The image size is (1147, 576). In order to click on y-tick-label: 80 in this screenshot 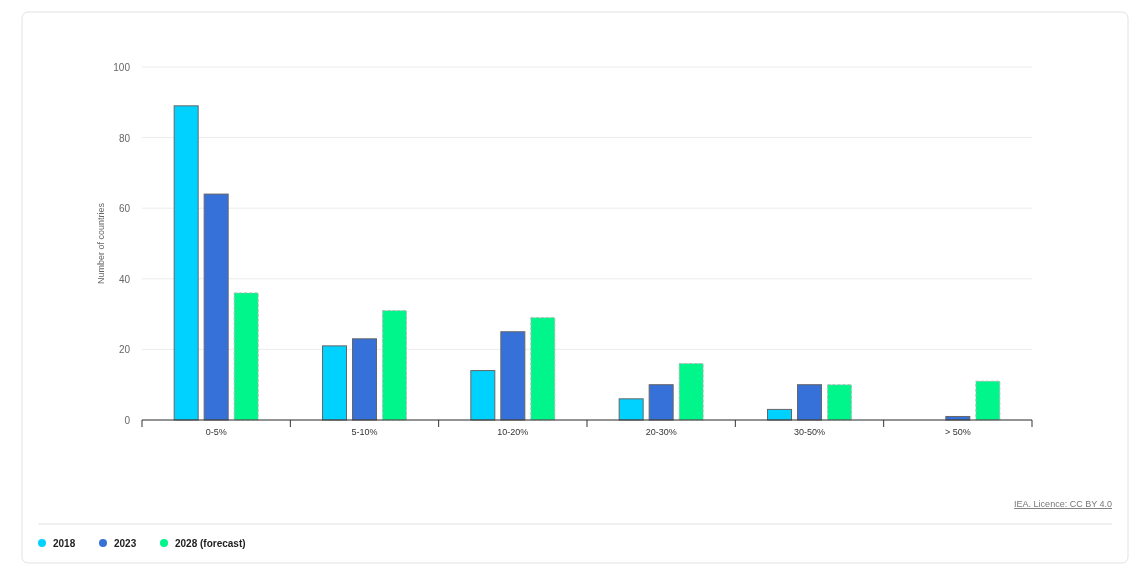, I will do `click(124, 138)`.